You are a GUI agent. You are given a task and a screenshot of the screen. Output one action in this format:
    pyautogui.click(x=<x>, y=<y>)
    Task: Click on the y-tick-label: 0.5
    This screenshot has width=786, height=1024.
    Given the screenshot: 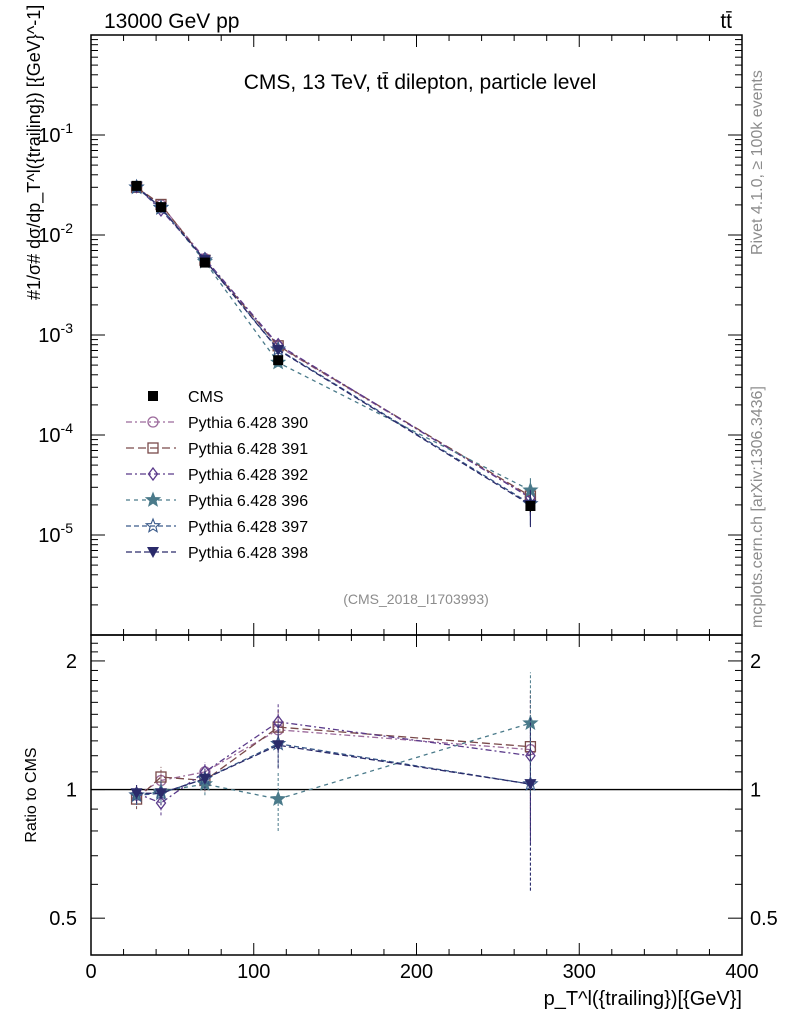 What is the action you would take?
    pyautogui.click(x=63, y=919)
    